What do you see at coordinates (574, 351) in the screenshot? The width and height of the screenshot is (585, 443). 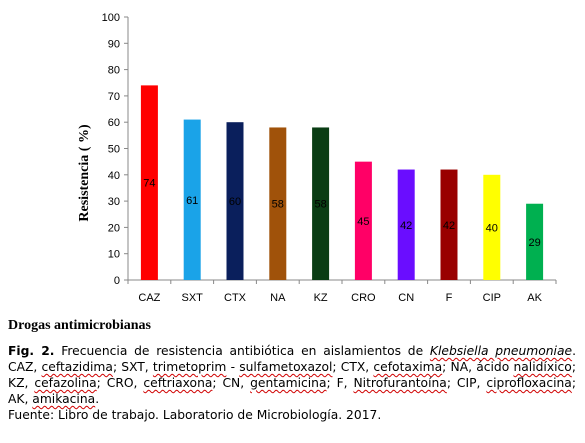 I see `fig-end: .` at bounding box center [574, 351].